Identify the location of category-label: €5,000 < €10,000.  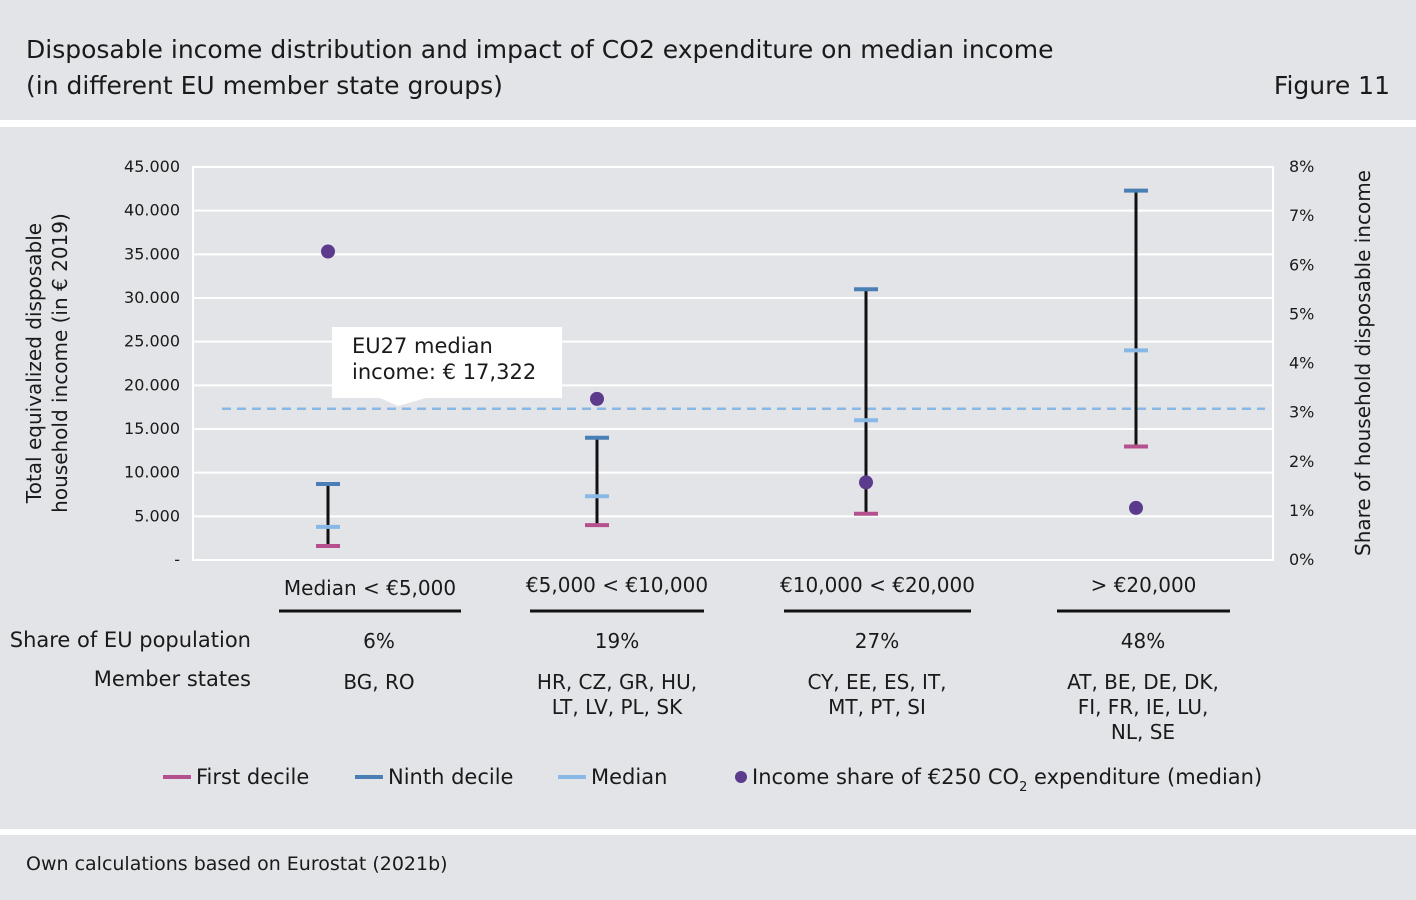
(617, 585).